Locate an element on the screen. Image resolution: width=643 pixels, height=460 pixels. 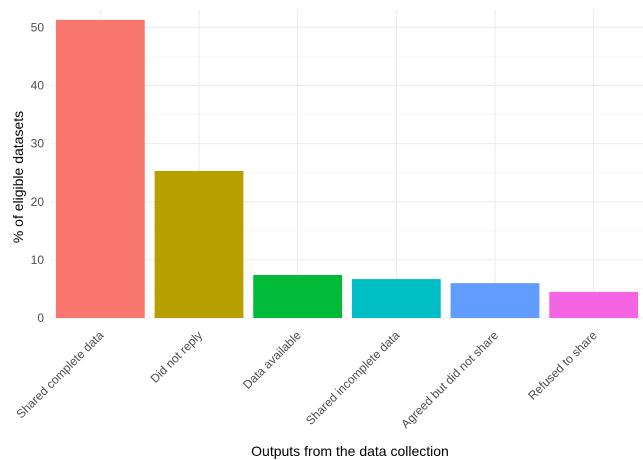
x-tick-label: Refused to share is located at coordinates (562, 365).